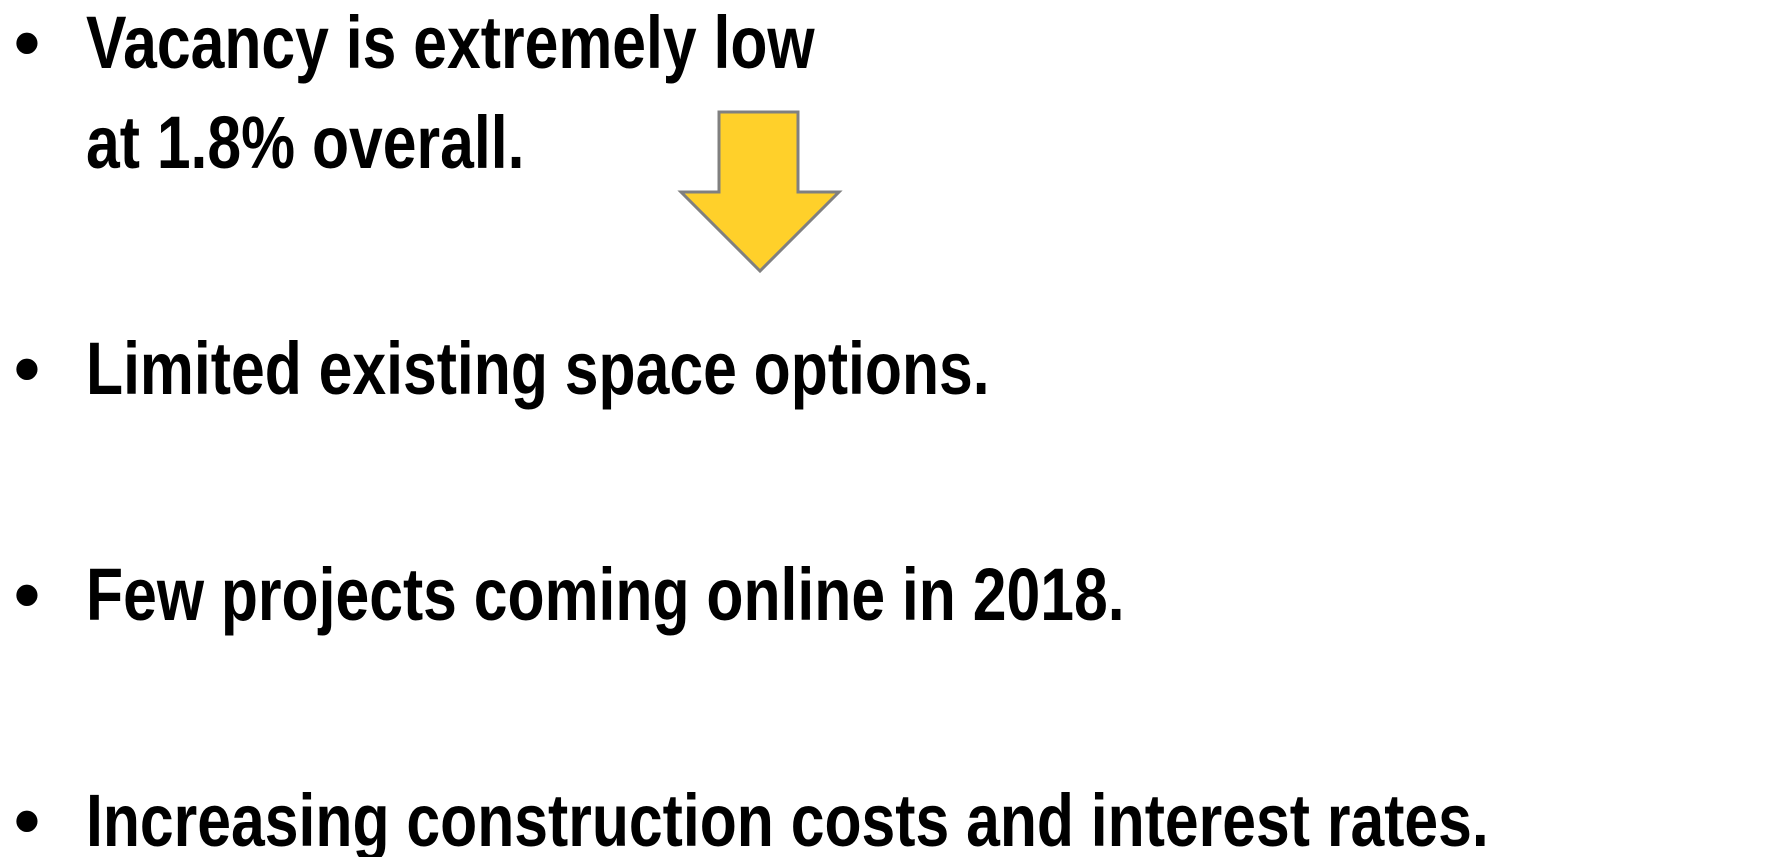 The height and width of the screenshot is (857, 1786). What do you see at coordinates (538, 368) in the screenshot?
I see `bullet-text: Limited existing space options.` at bounding box center [538, 368].